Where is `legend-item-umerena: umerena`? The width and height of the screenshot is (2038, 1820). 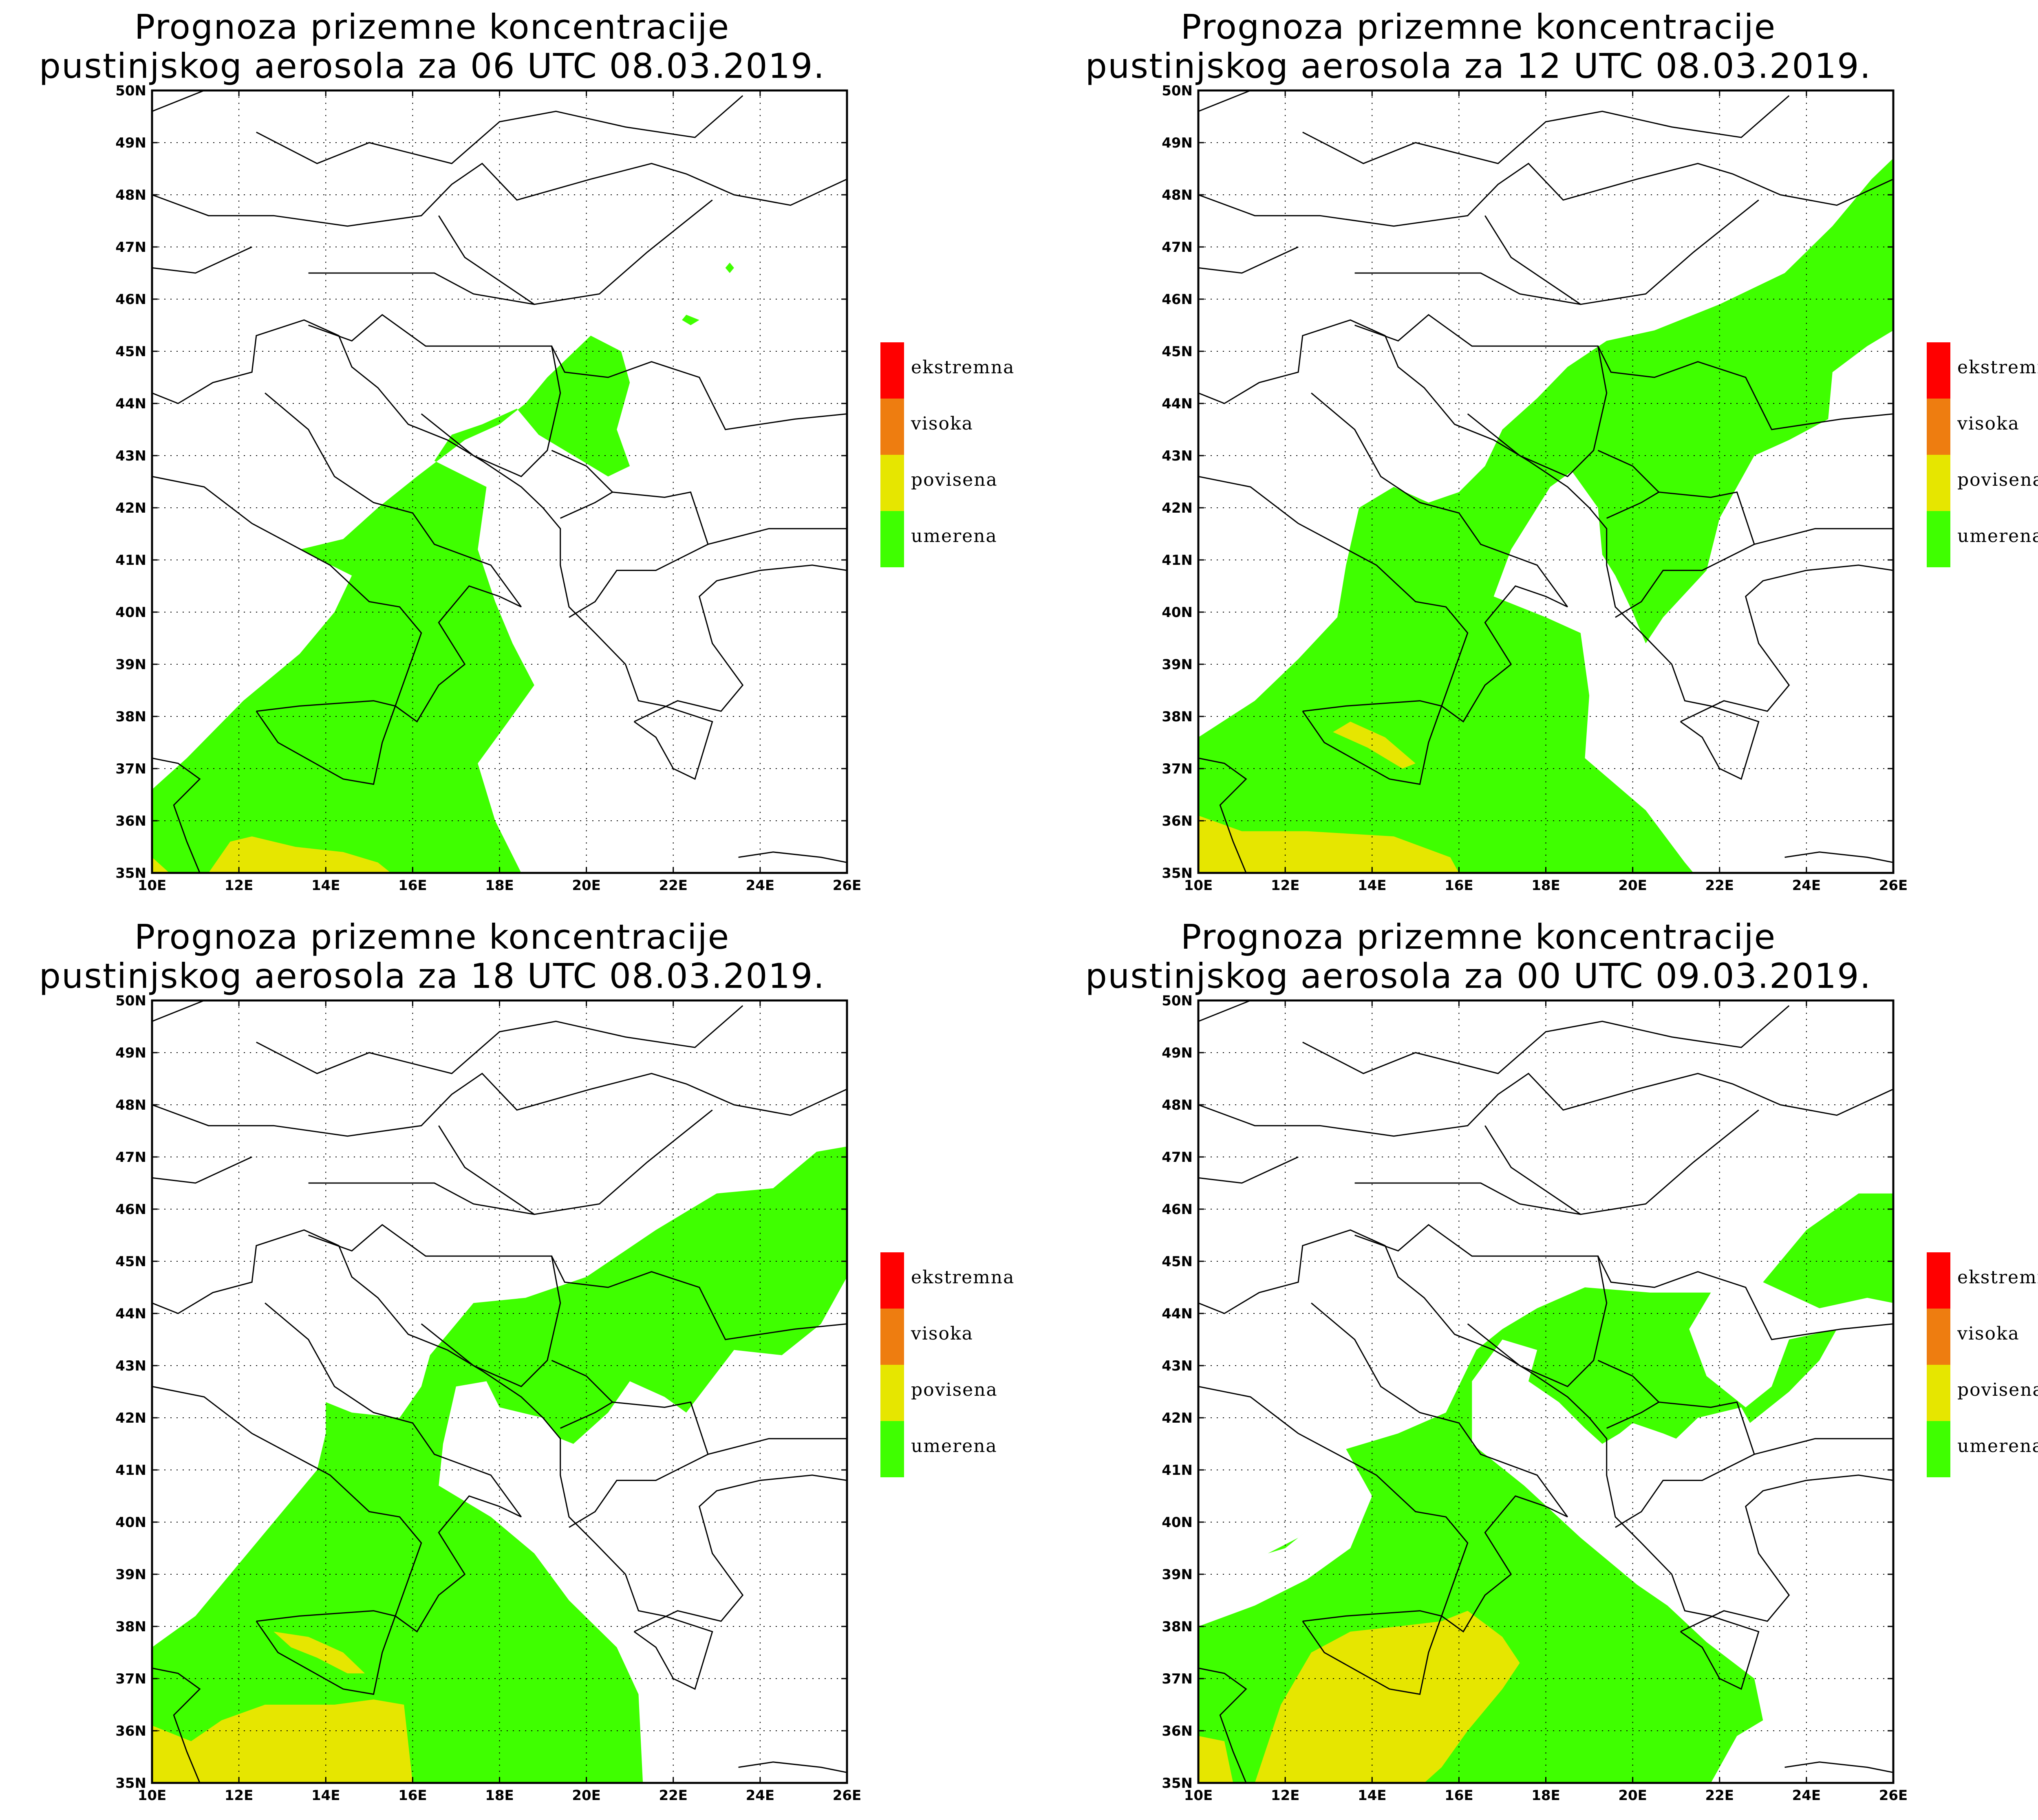
legend-item-umerena: umerena is located at coordinates (962, 1449).